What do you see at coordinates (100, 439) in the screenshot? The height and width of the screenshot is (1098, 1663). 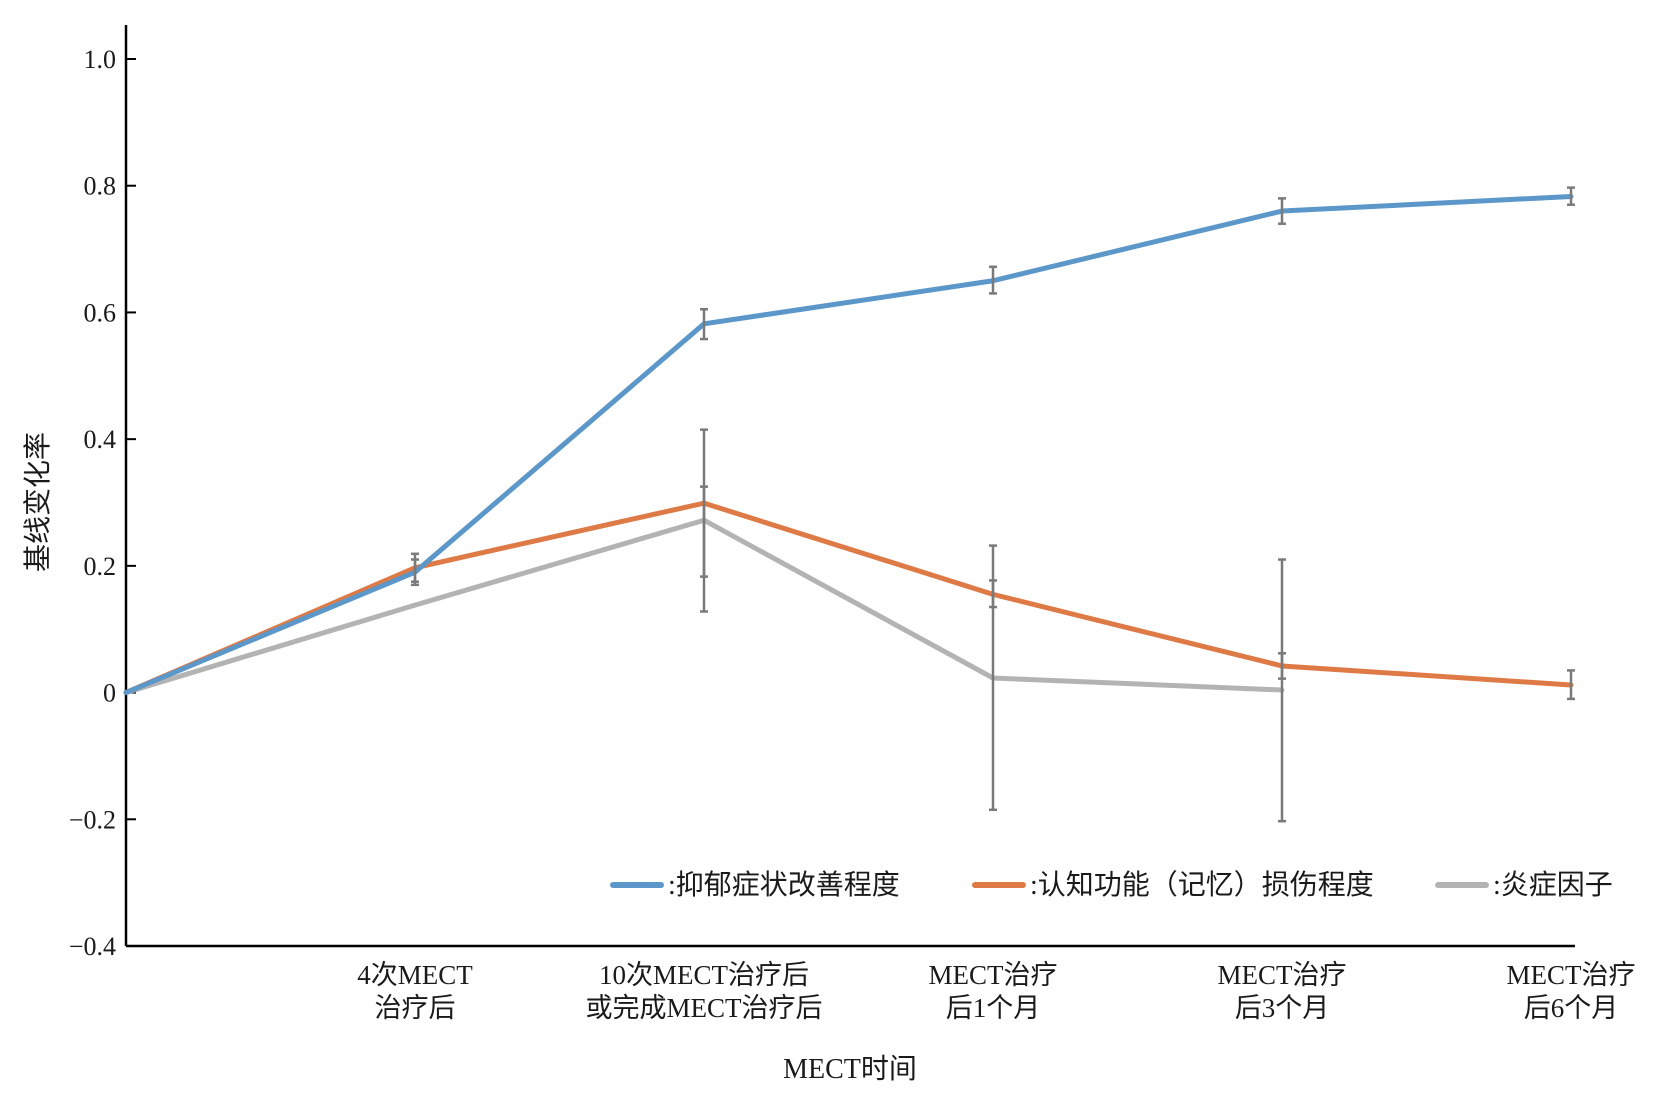 I see `y-tick-label: 0.4` at bounding box center [100, 439].